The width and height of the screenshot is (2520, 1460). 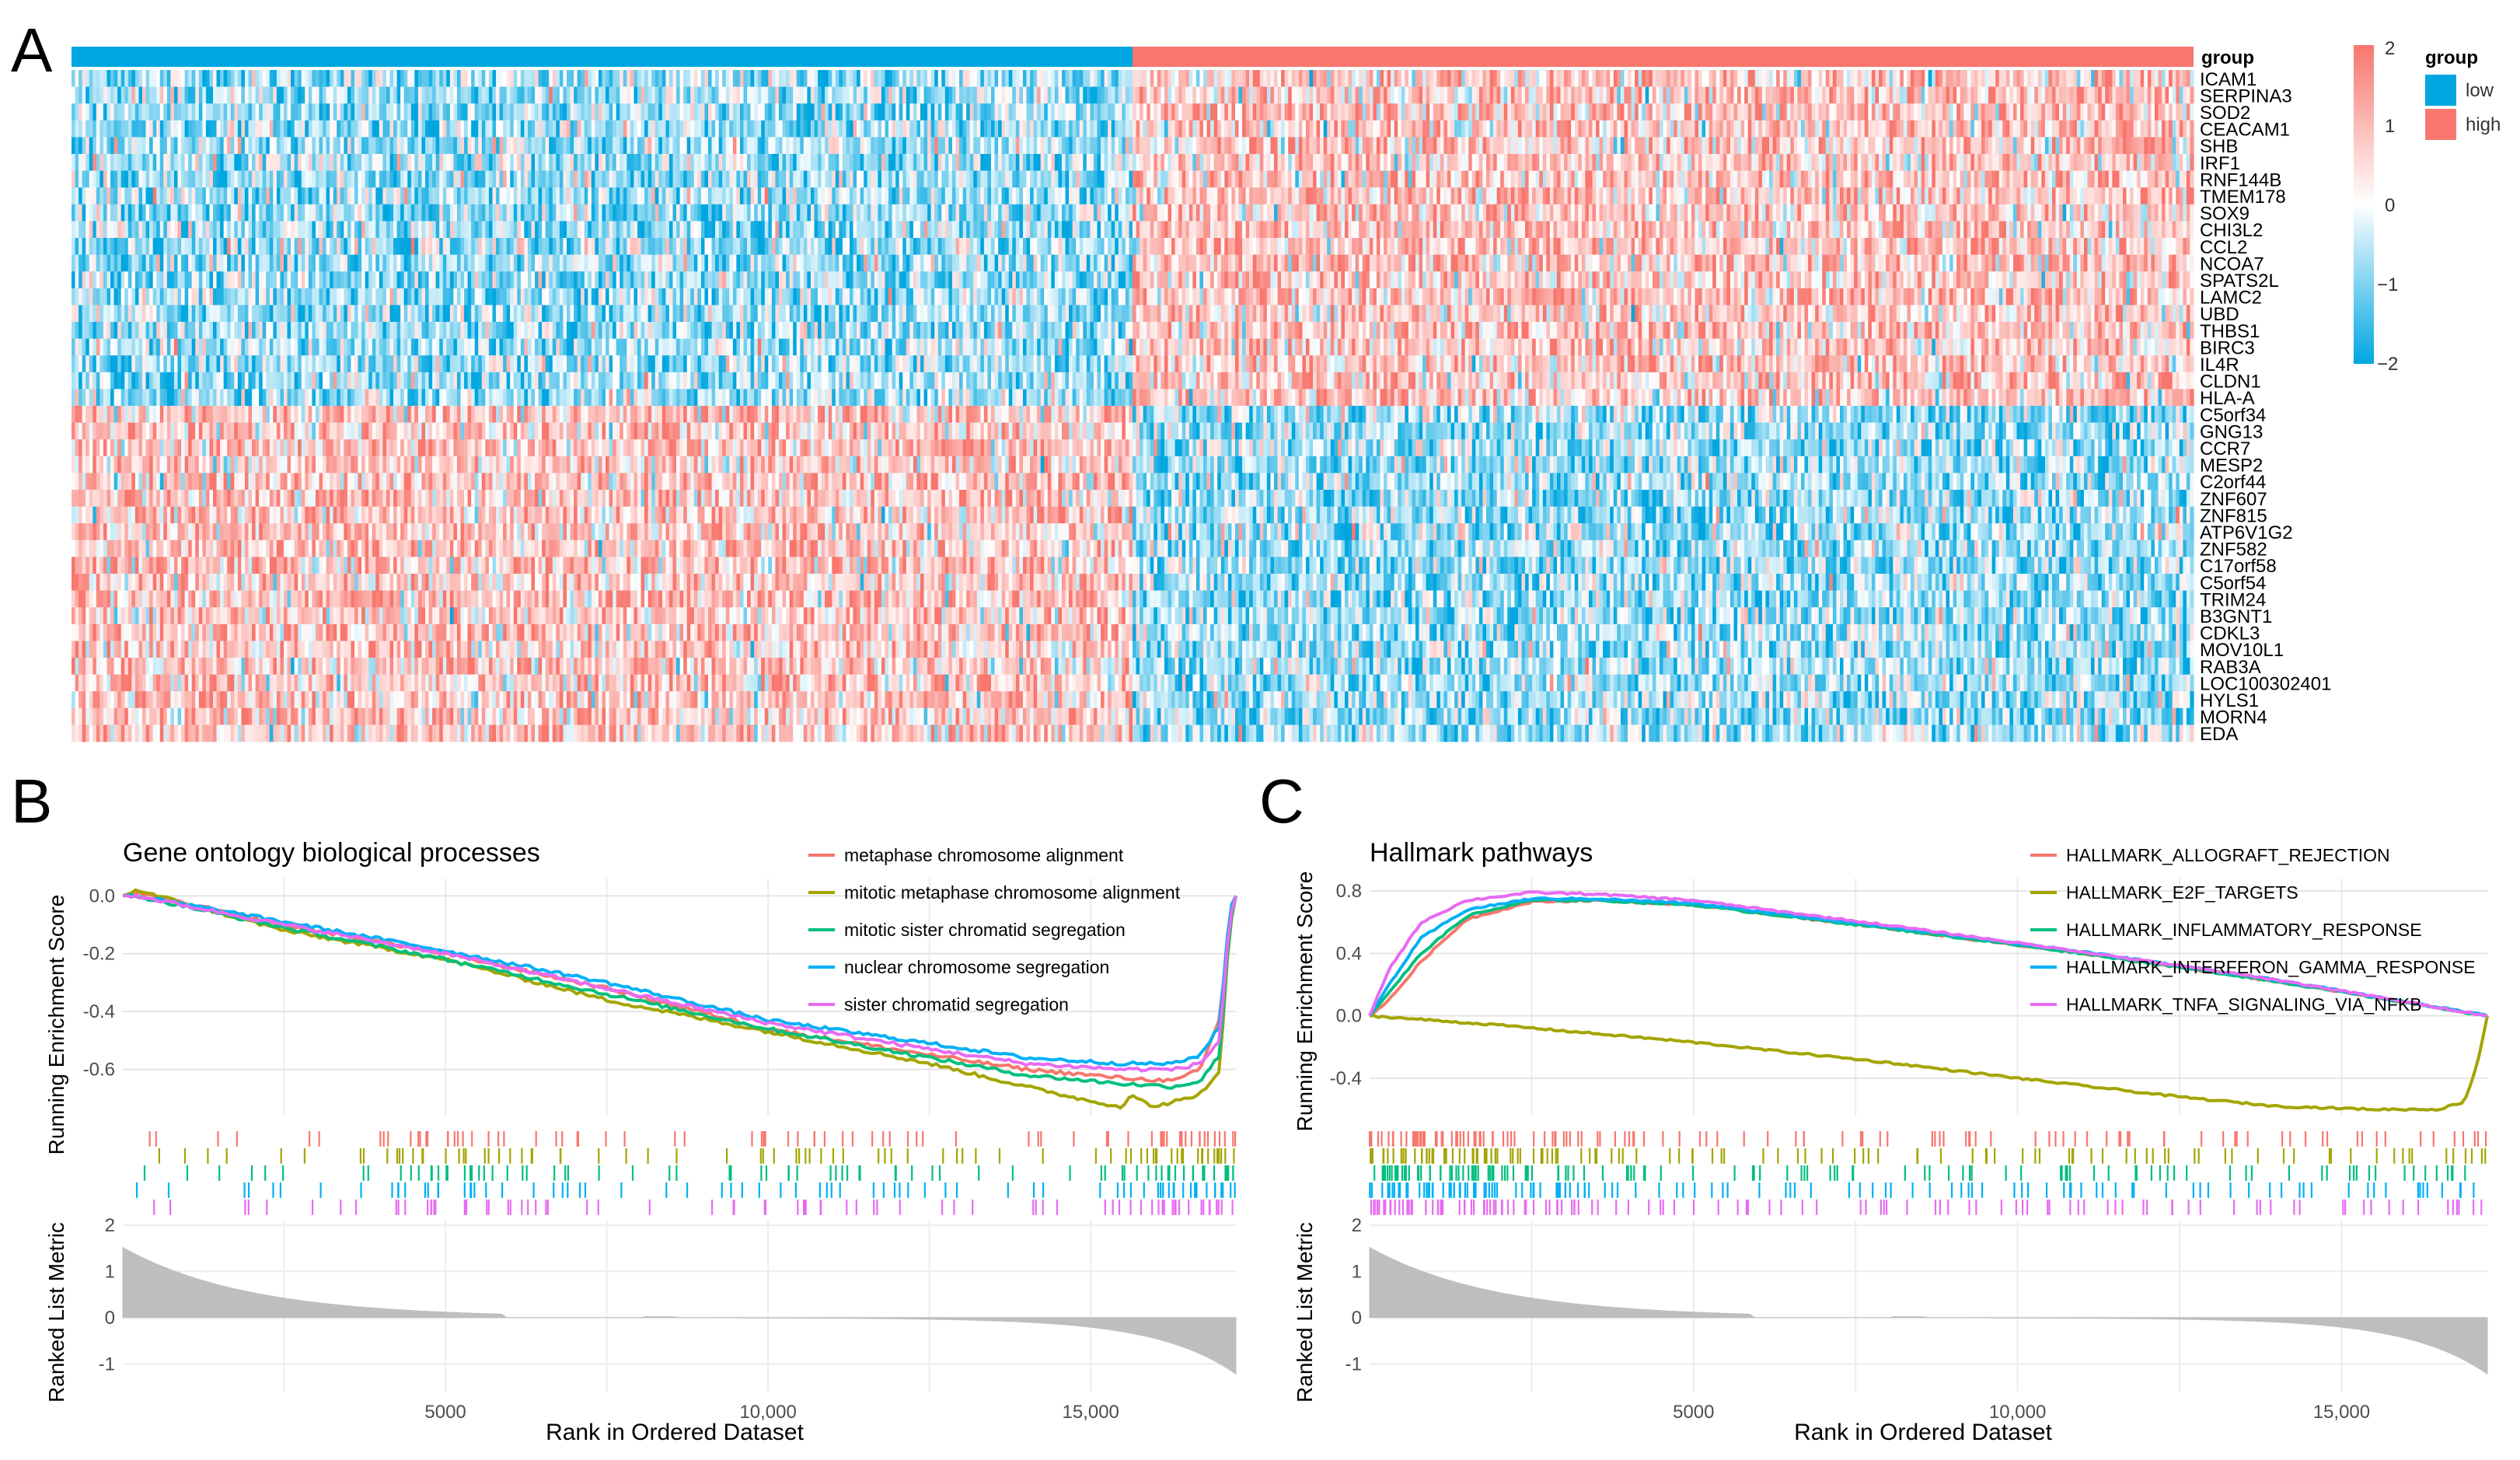 I want to click on annotation-low, so click(x=602, y=57).